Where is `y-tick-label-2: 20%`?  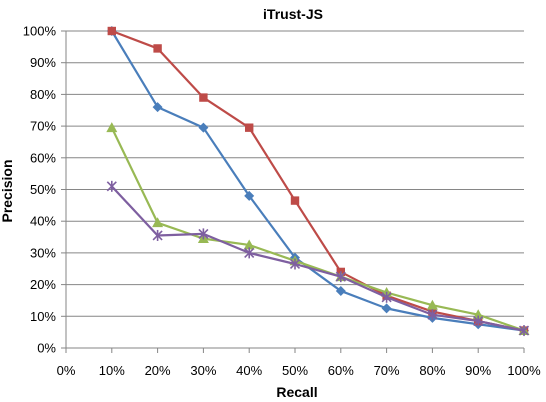 y-tick-label-2: 20% is located at coordinates (43, 284).